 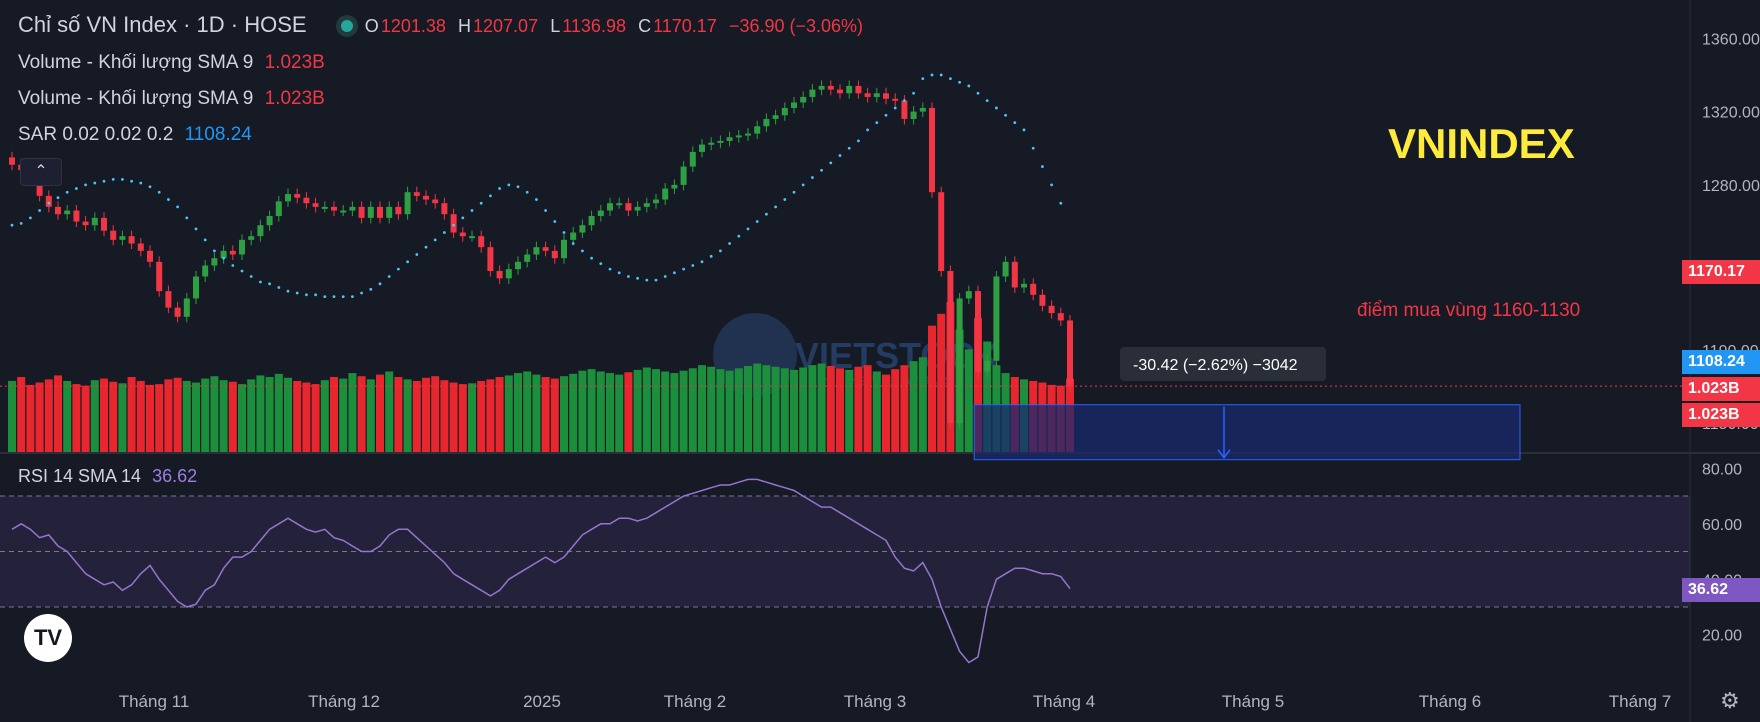 What do you see at coordinates (48, 638) in the screenshot?
I see `tradingview-logo-icon: TV` at bounding box center [48, 638].